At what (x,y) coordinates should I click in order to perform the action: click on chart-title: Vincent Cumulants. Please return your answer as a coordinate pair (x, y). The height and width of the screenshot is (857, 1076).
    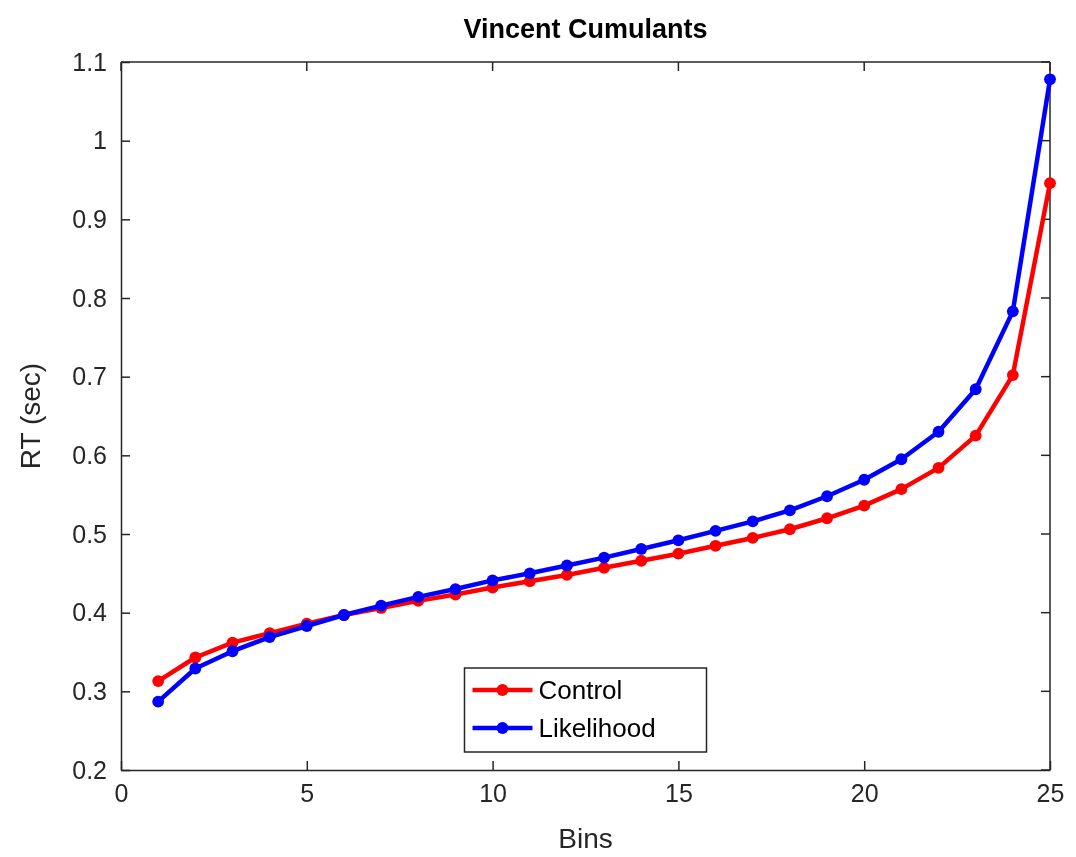
    Looking at the image, I should click on (585, 29).